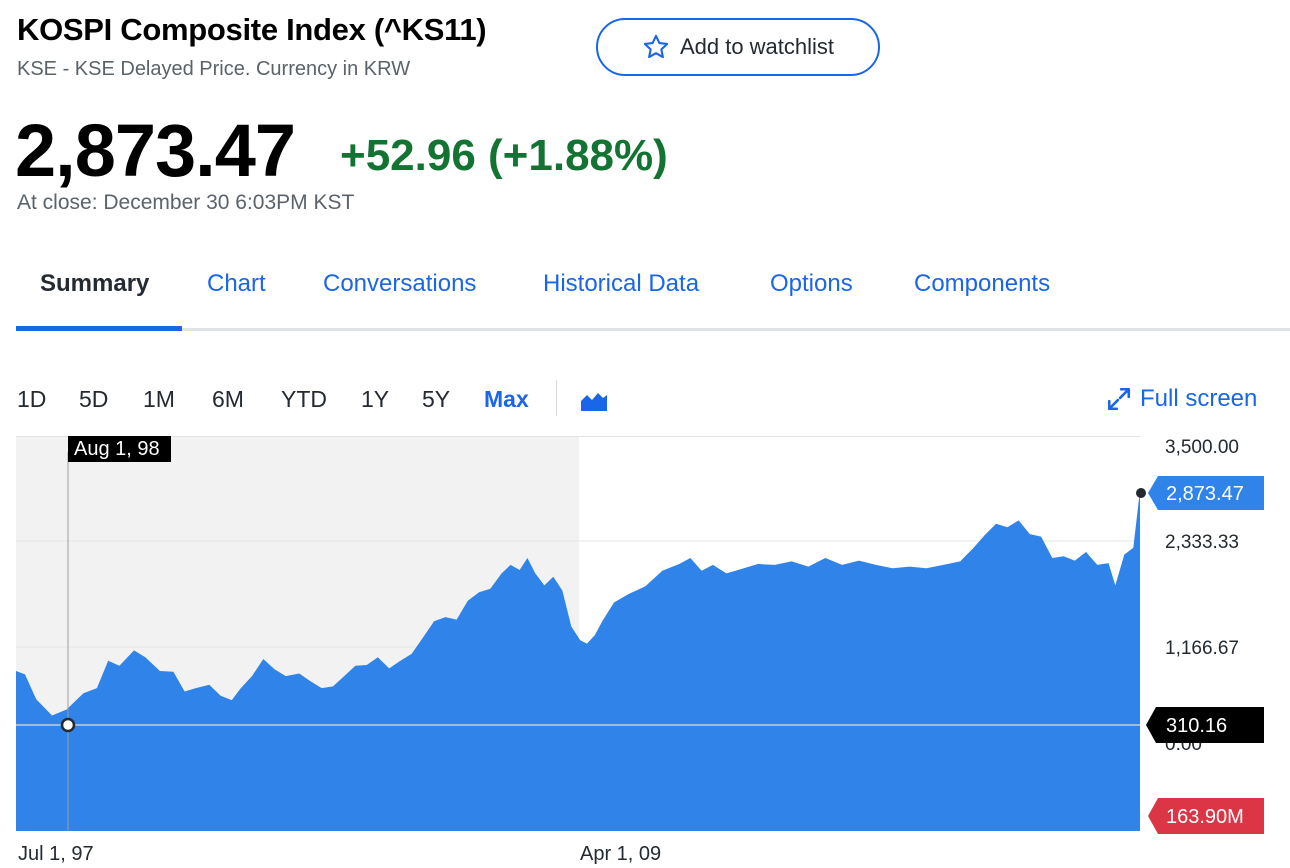 Image resolution: width=1290 pixels, height=868 pixels. Describe the element at coordinates (252, 29) in the screenshot. I see `page-title: KOSPI Composite Index (^KS11)` at that location.